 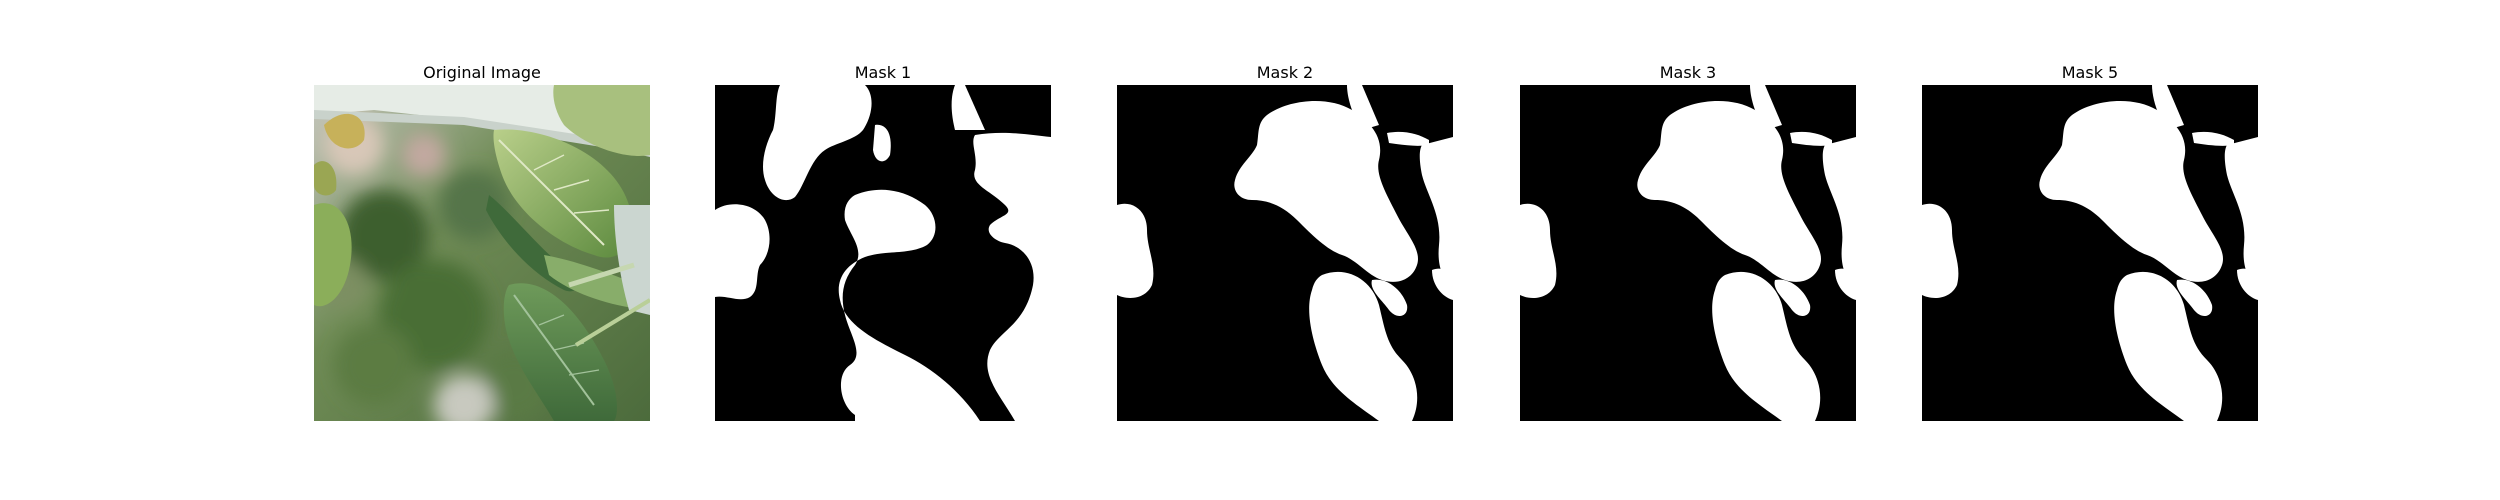 I want to click on mask-panel: Mask 5, so click(x=2090, y=241).